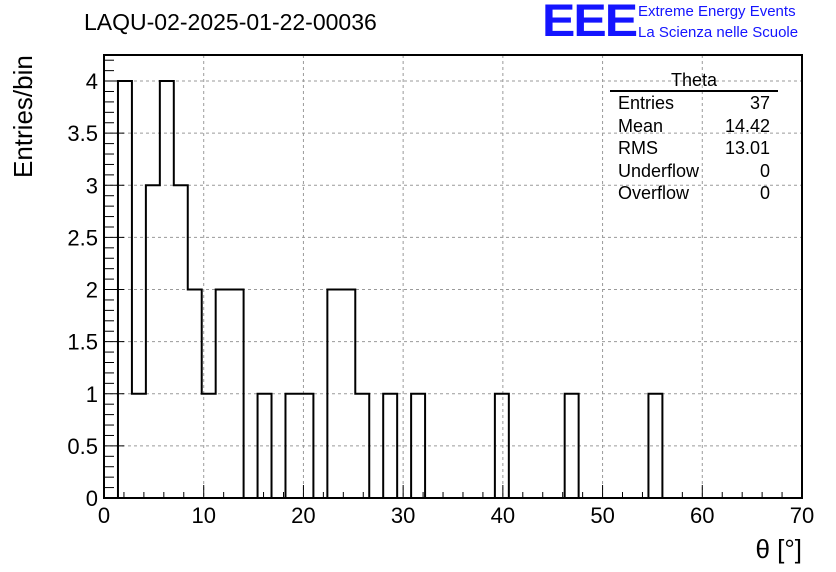 Image resolution: width=836 pixels, height=572 pixels. What do you see at coordinates (92, 185) in the screenshot?
I see `y-tick-label: 3` at bounding box center [92, 185].